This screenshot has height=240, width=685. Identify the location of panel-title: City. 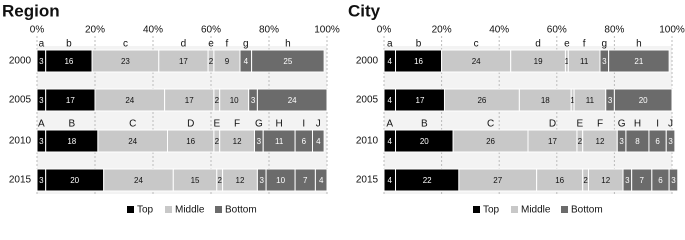
(364, 10).